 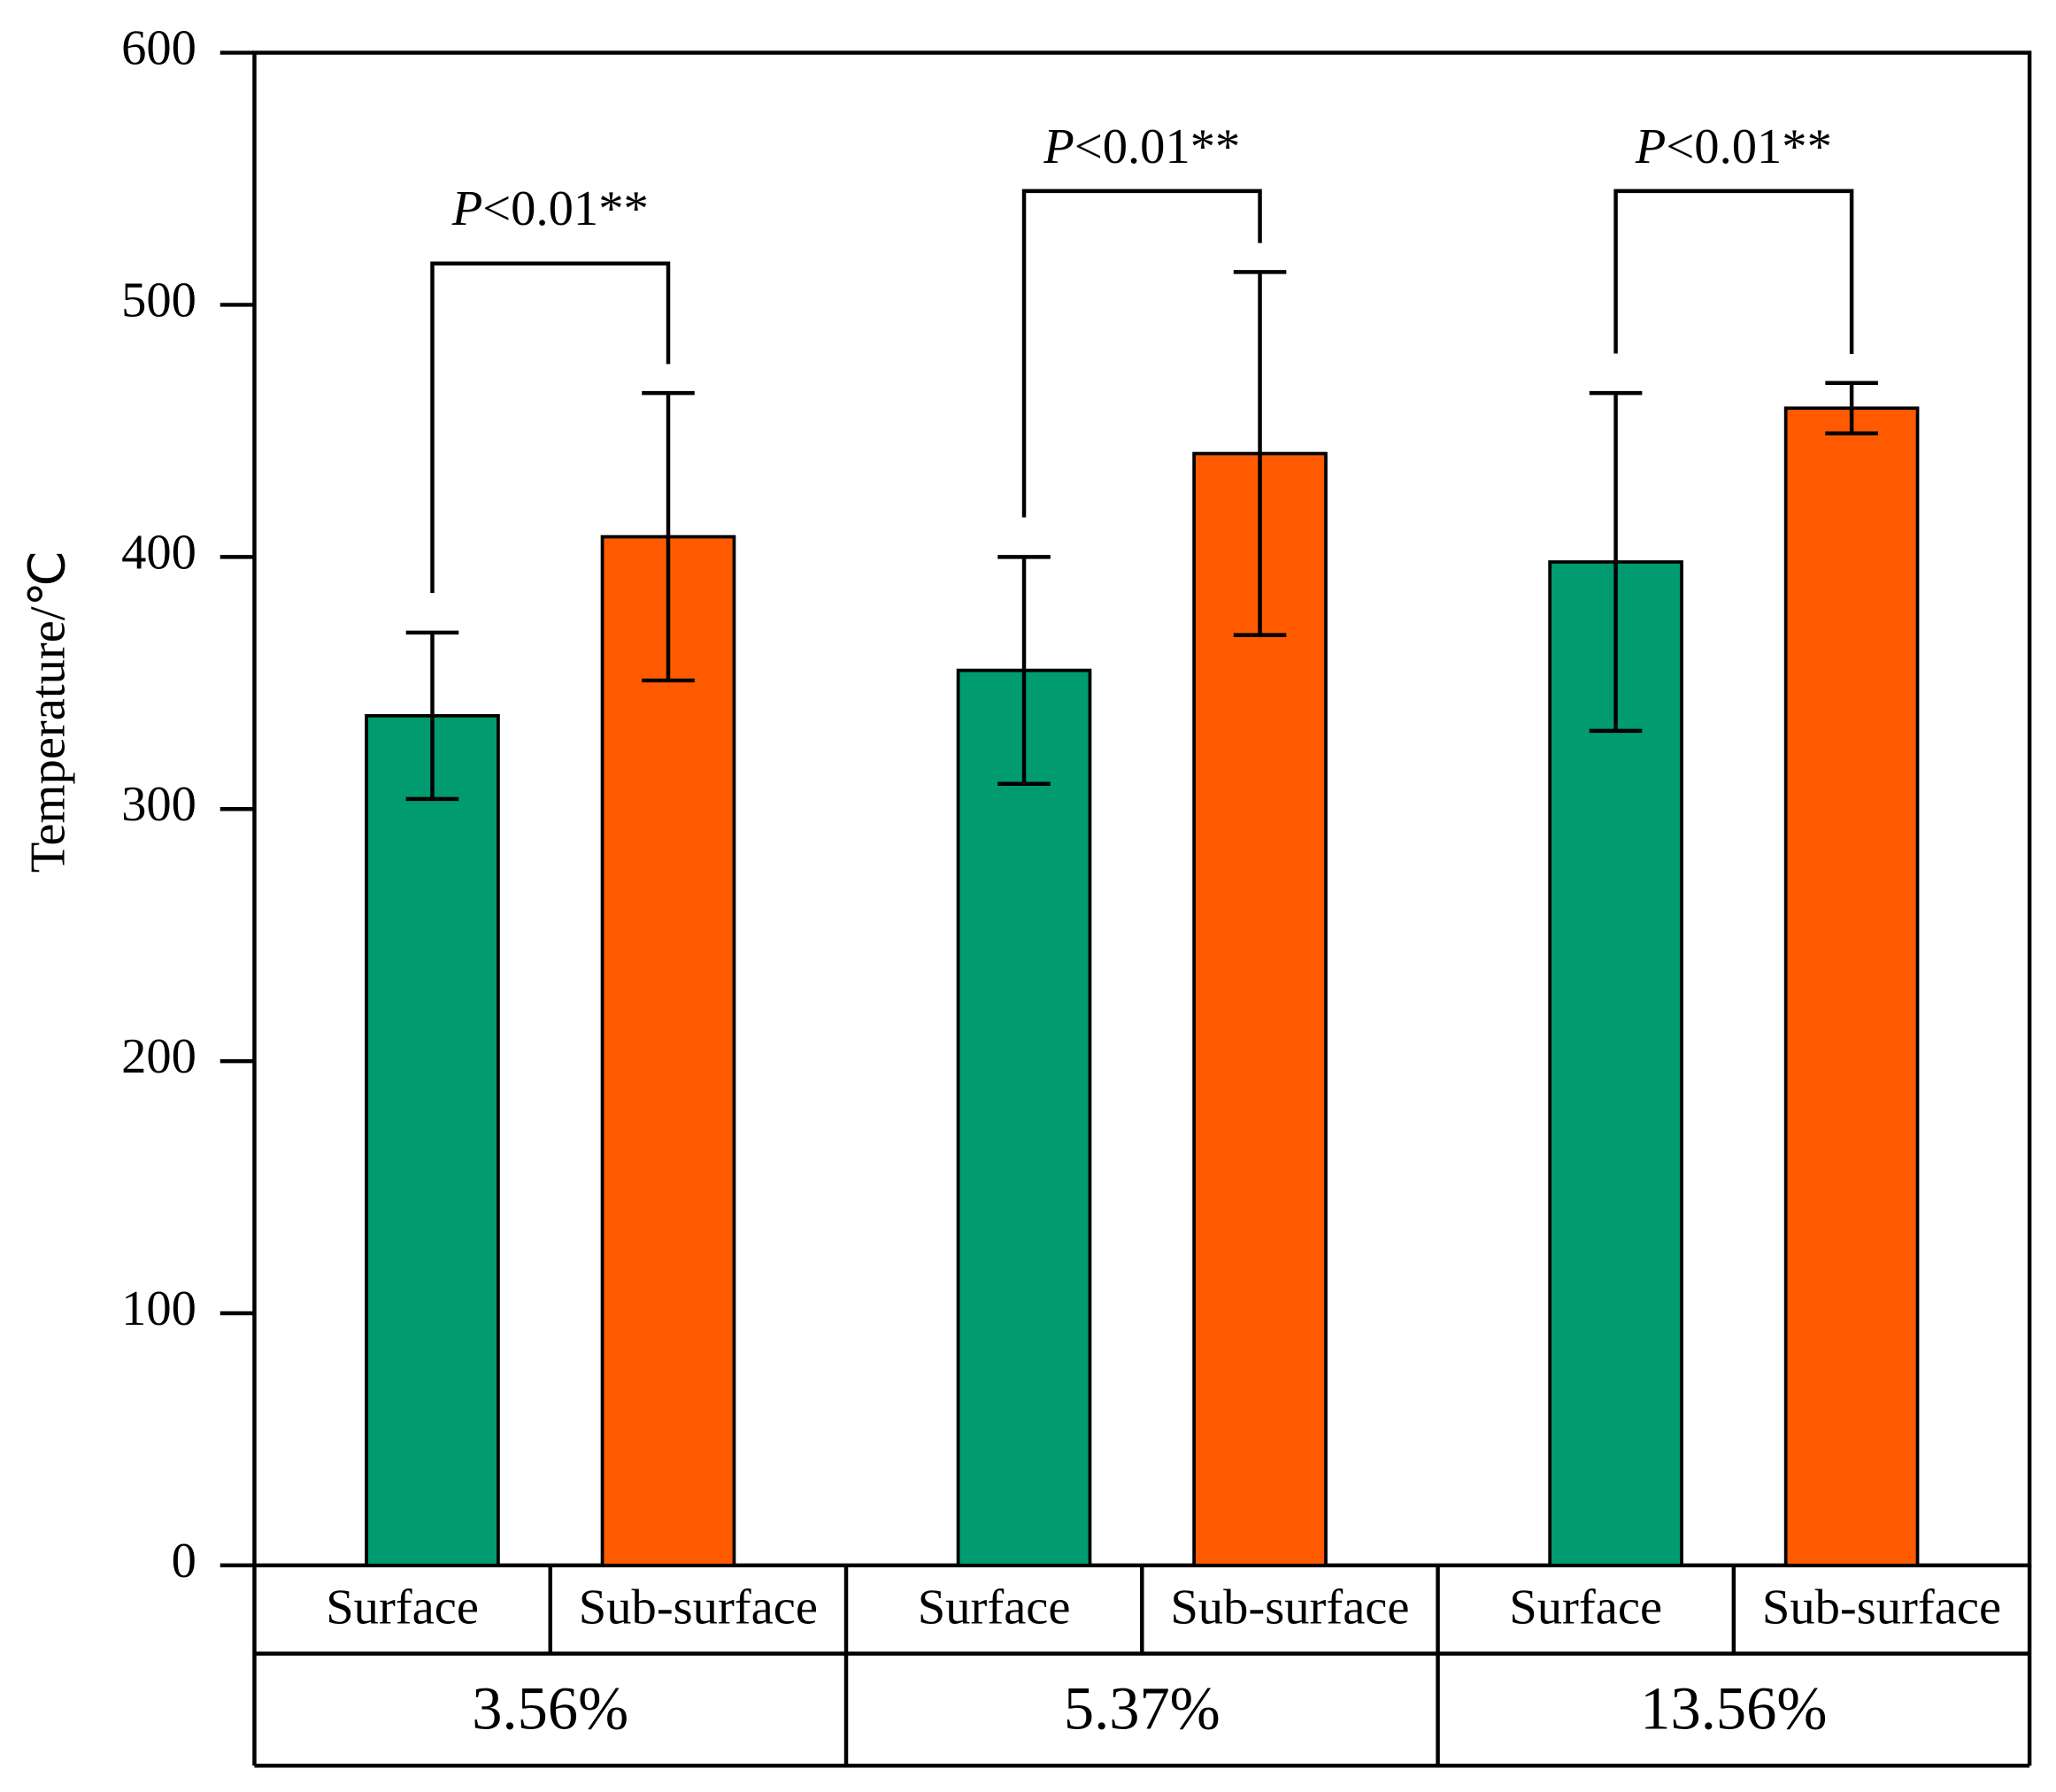 I want to click on y-tick-label: 400, so click(x=158, y=552).